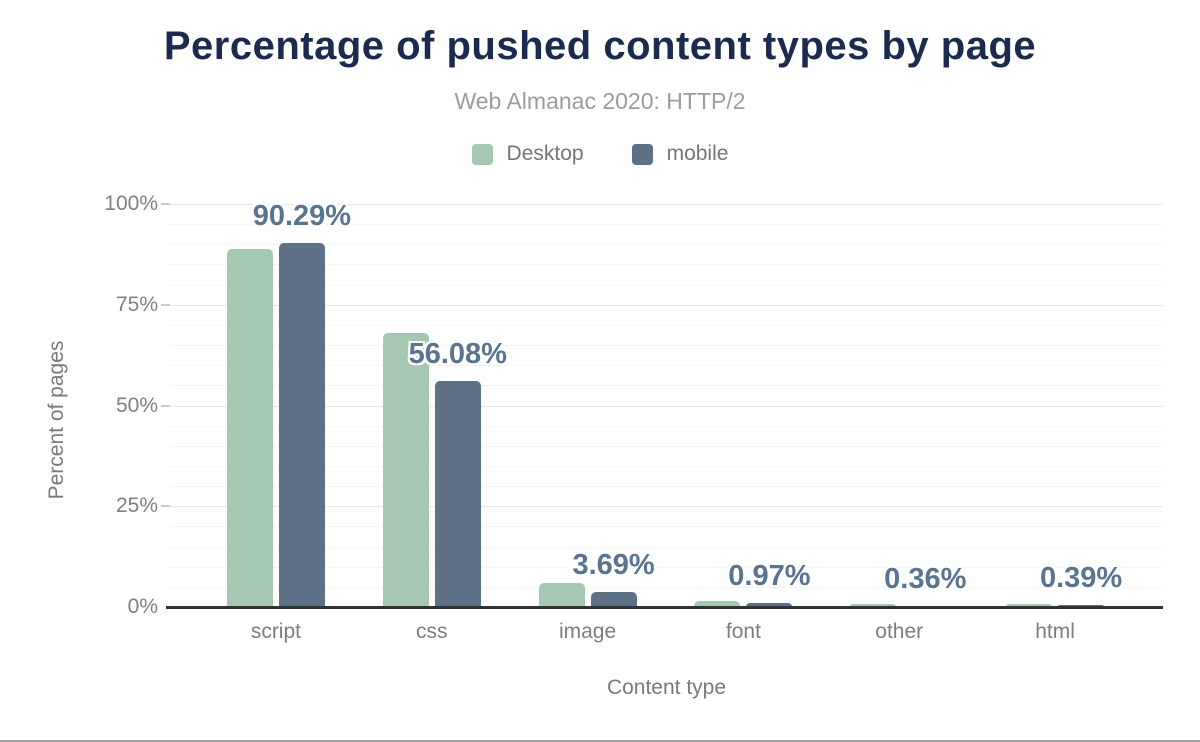  What do you see at coordinates (1029, 605) in the screenshot?
I see `bar-desktop-html` at bounding box center [1029, 605].